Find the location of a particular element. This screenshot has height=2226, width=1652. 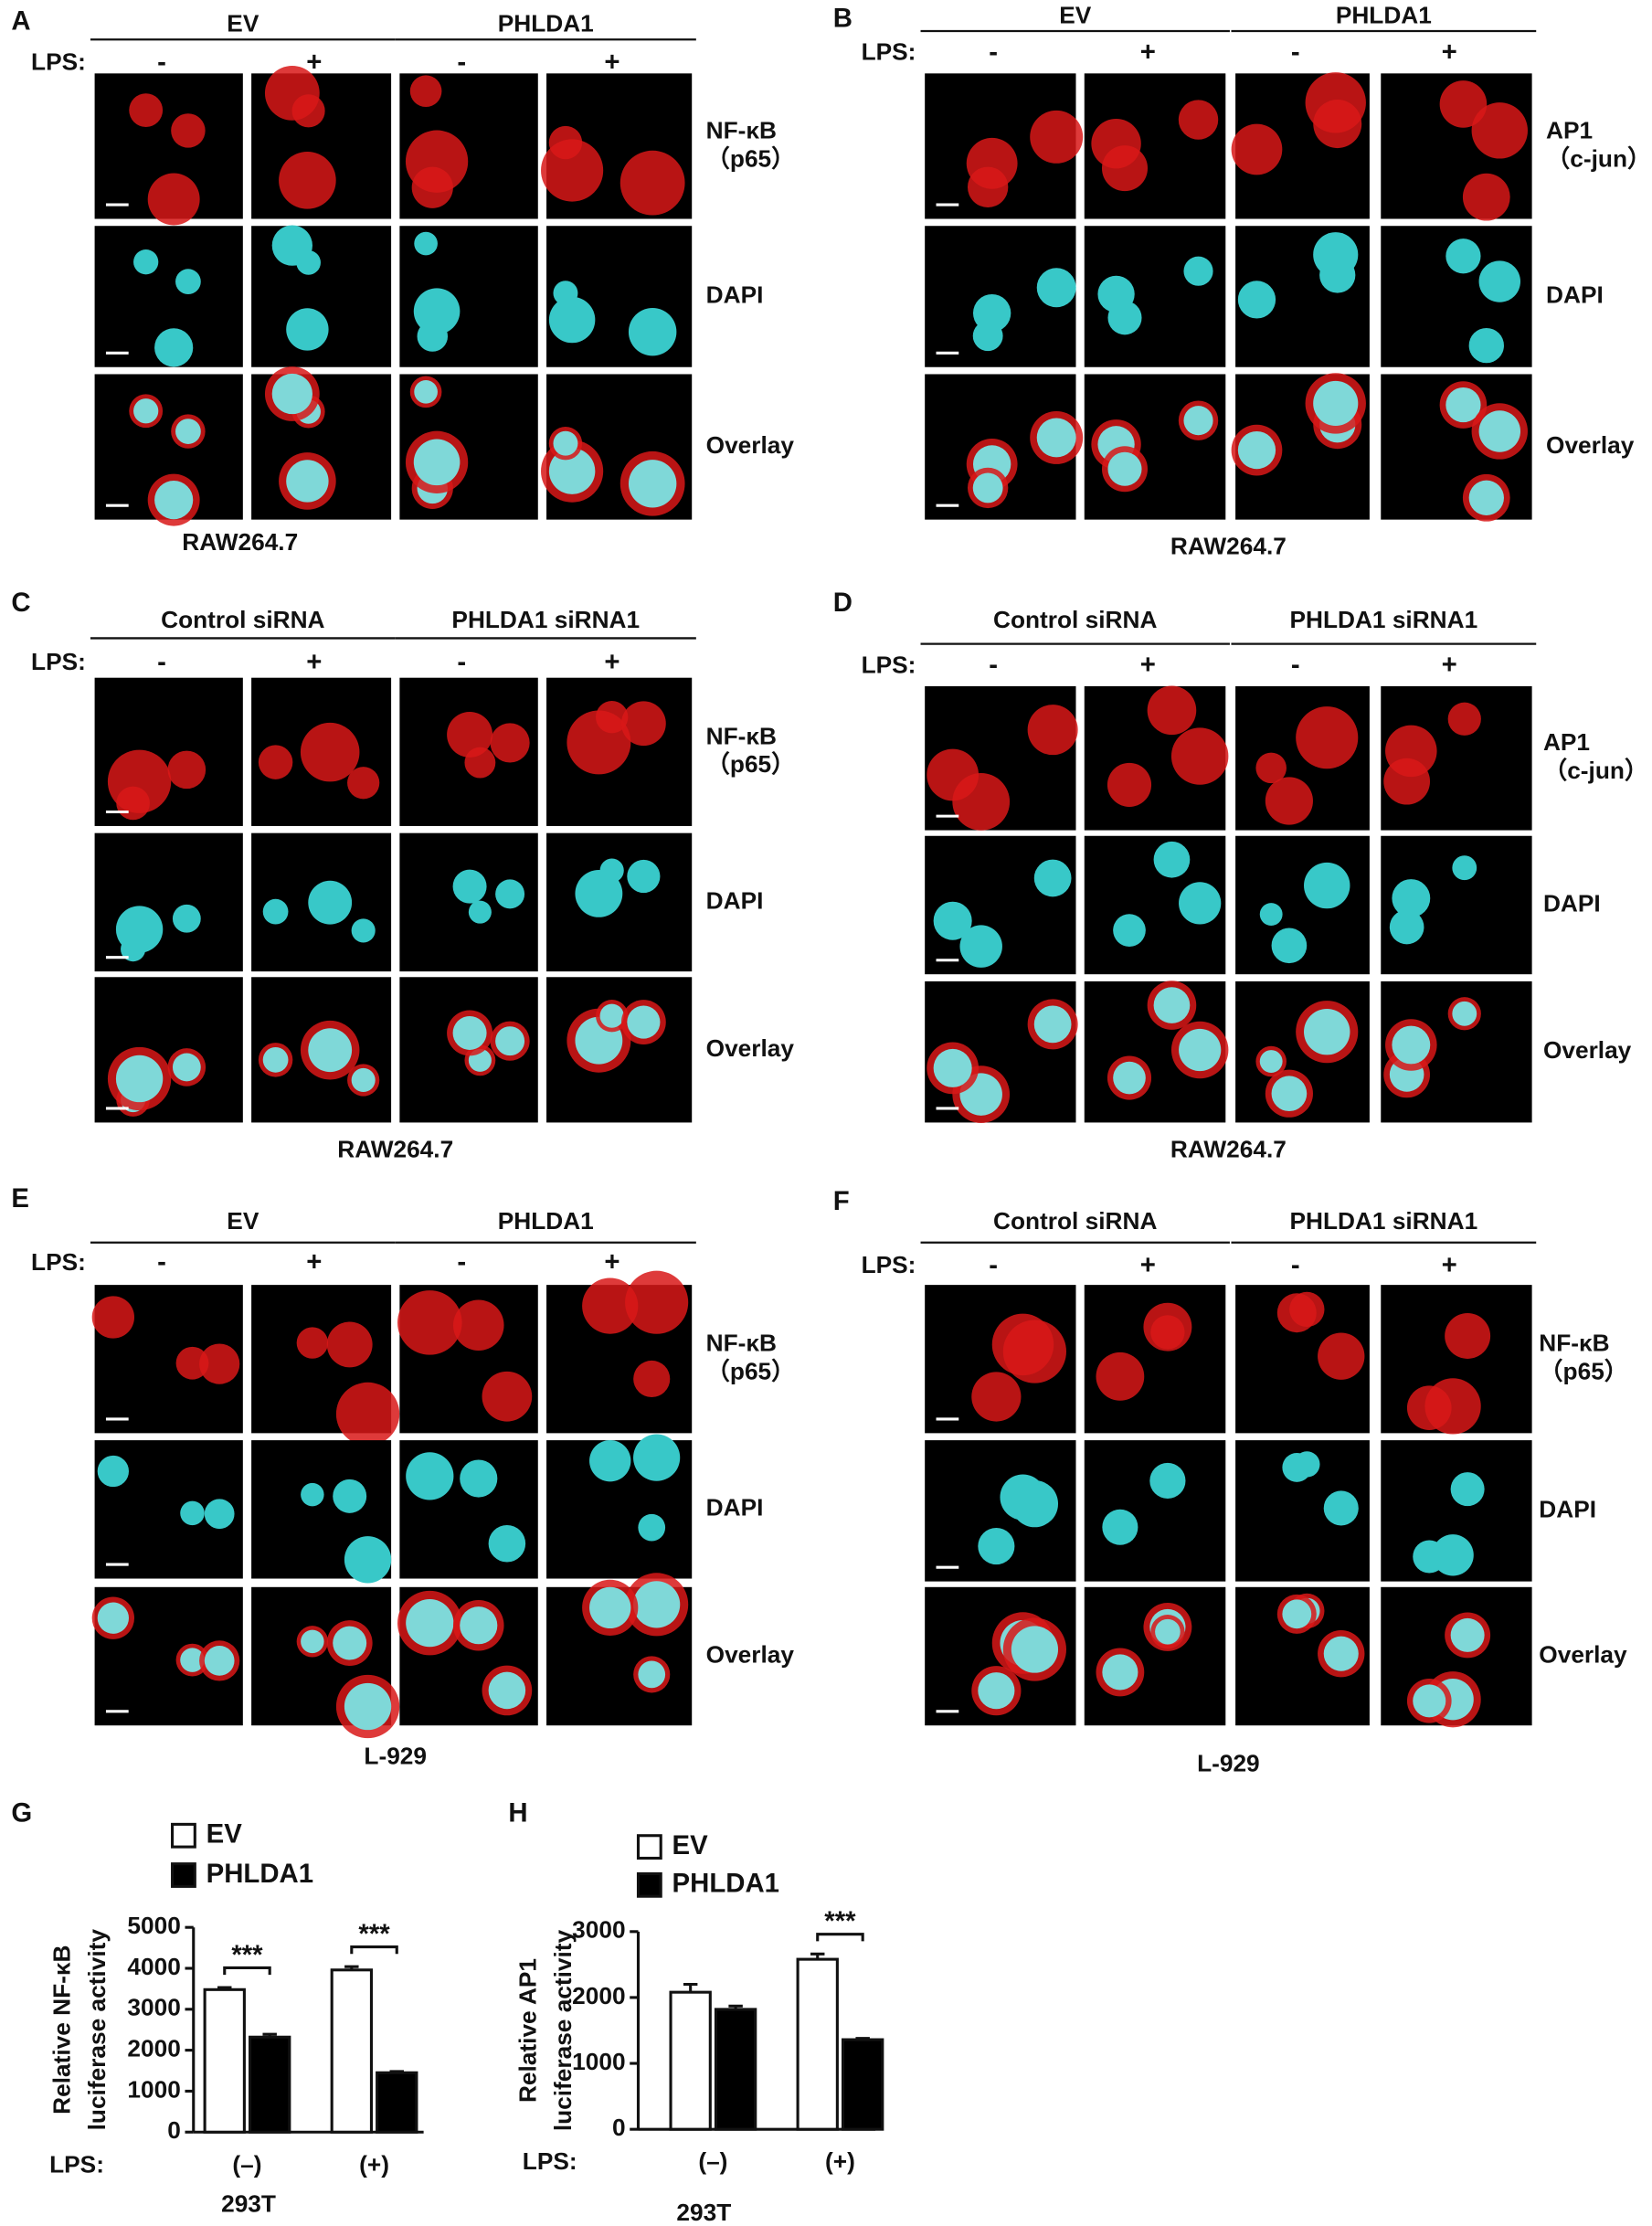

legend-label: EV is located at coordinates (225, 1834).